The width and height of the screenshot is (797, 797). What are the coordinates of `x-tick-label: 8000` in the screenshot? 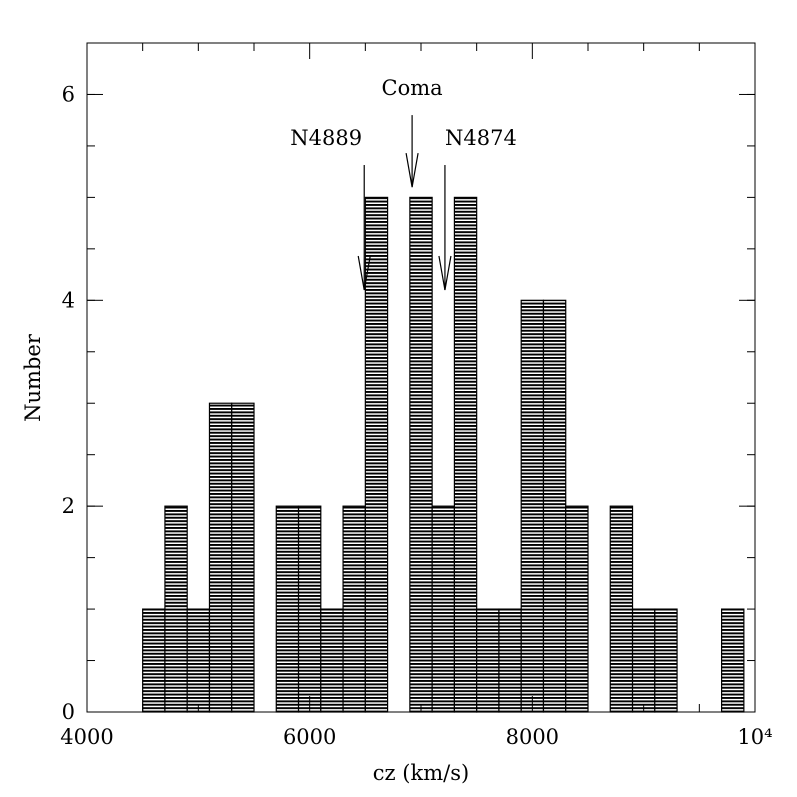 It's located at (532, 737).